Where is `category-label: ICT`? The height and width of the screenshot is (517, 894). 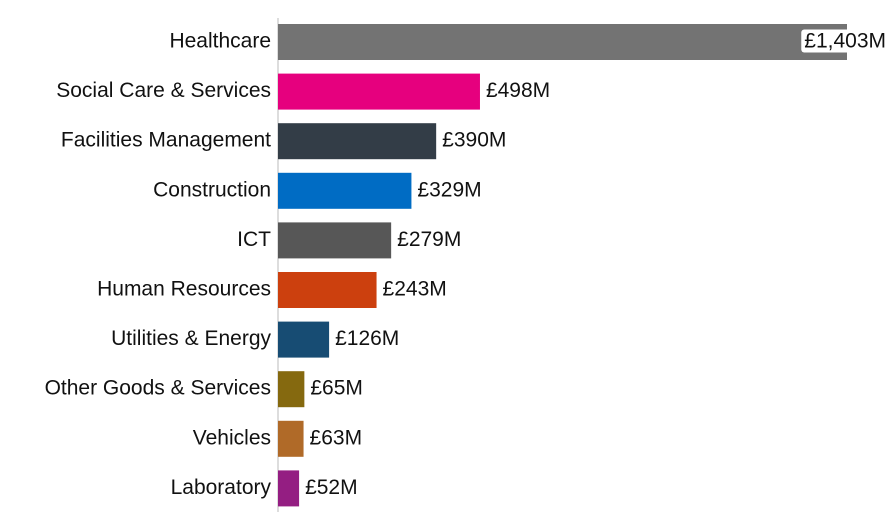
category-label: ICT is located at coordinates (254, 239).